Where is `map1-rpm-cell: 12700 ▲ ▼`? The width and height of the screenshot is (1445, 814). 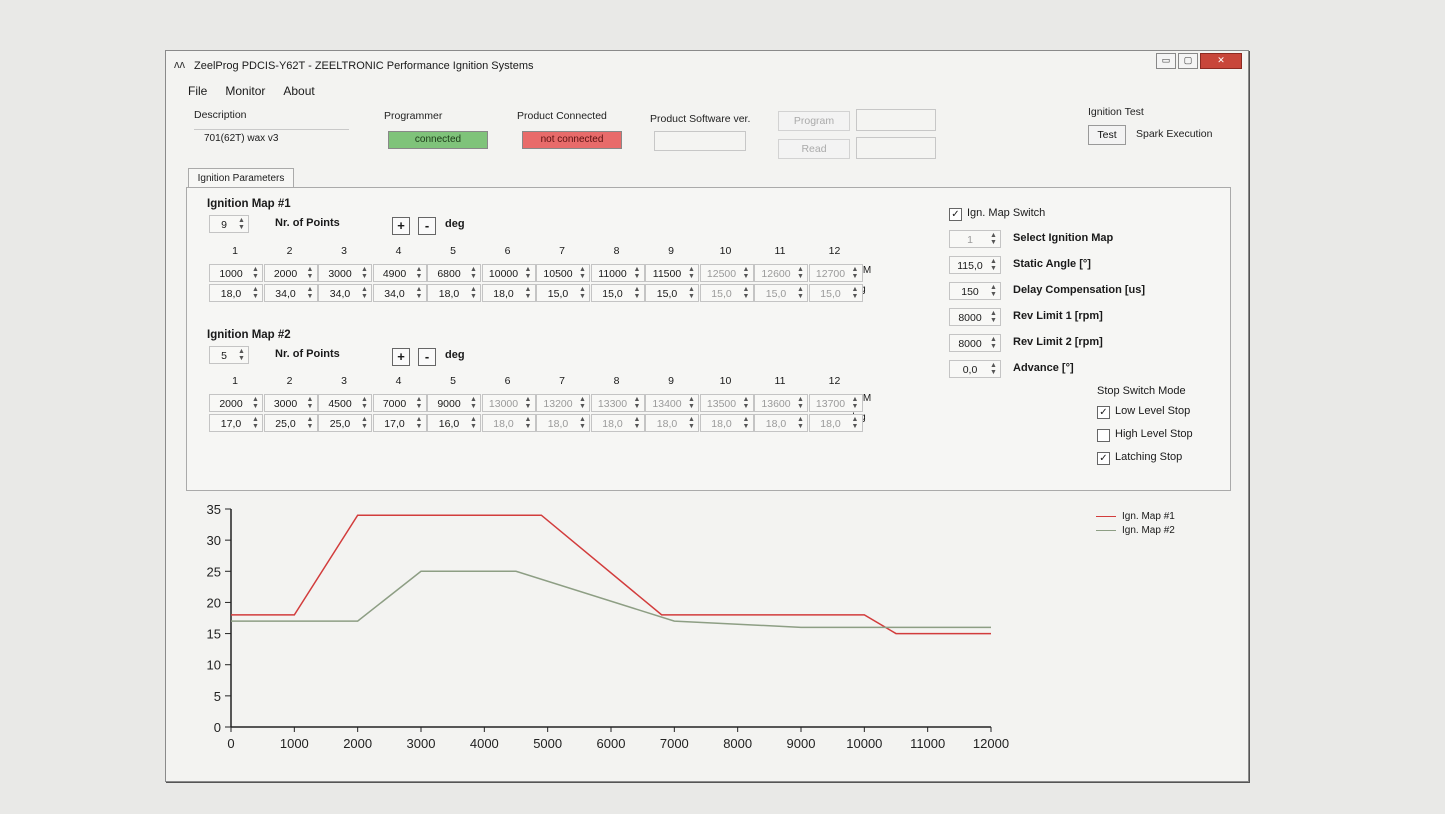 map1-rpm-cell: 12700 ▲ ▼ is located at coordinates (835, 273).